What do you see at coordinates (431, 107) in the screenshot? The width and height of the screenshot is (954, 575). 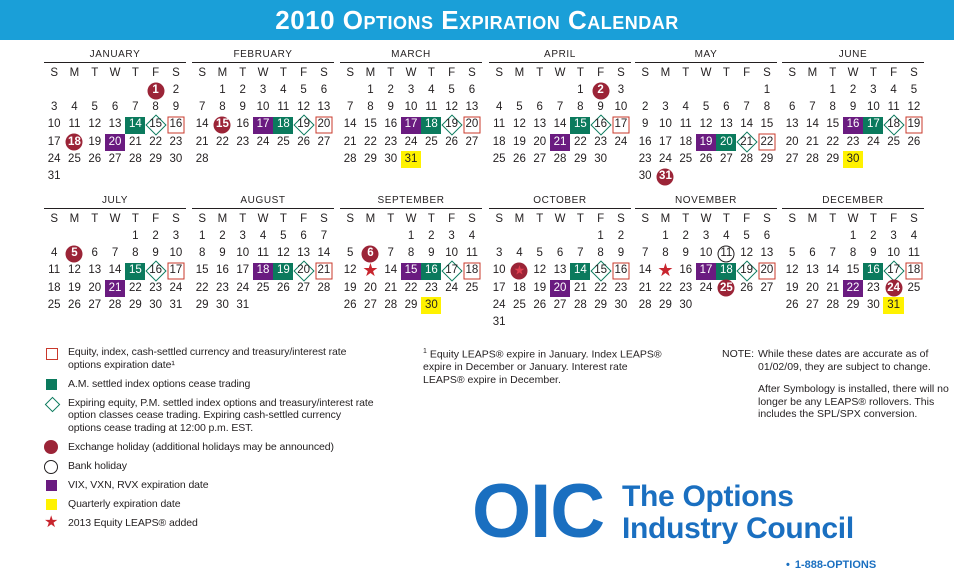 I see `calendar-day: 11` at bounding box center [431, 107].